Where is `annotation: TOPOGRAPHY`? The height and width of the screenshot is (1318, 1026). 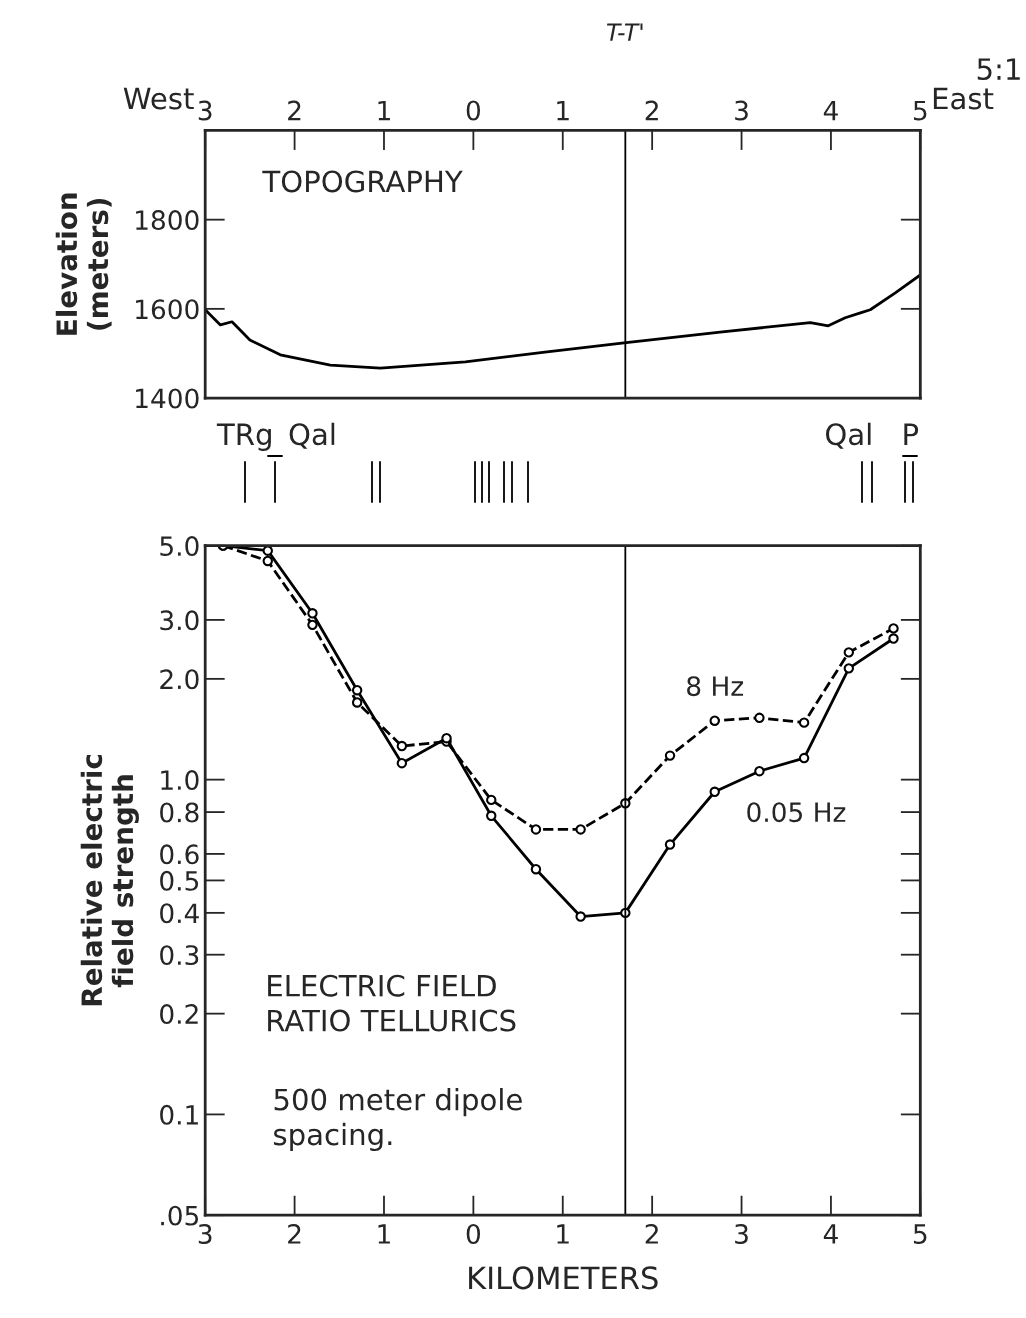 annotation: TOPOGRAPHY is located at coordinates (362, 181).